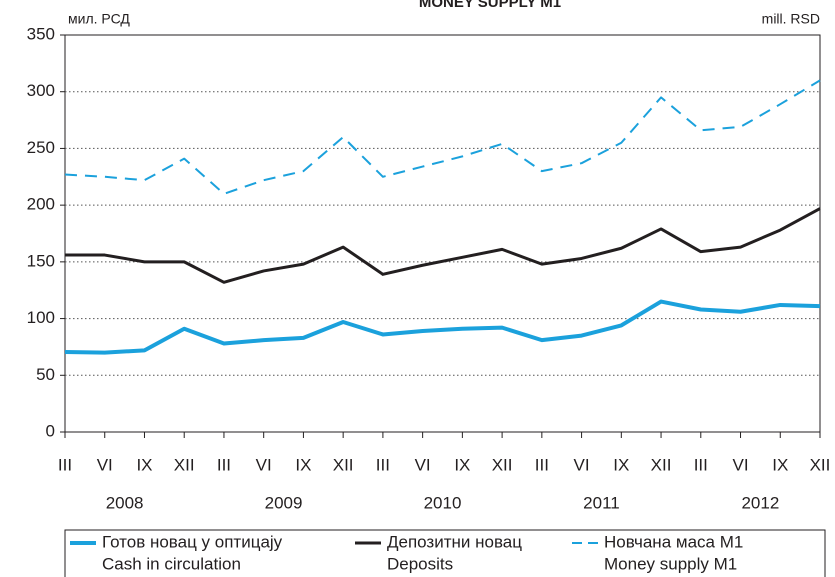  Describe the element at coordinates (99, 19) in the screenshot. I see `y-unit-left: мил. РСД` at that location.